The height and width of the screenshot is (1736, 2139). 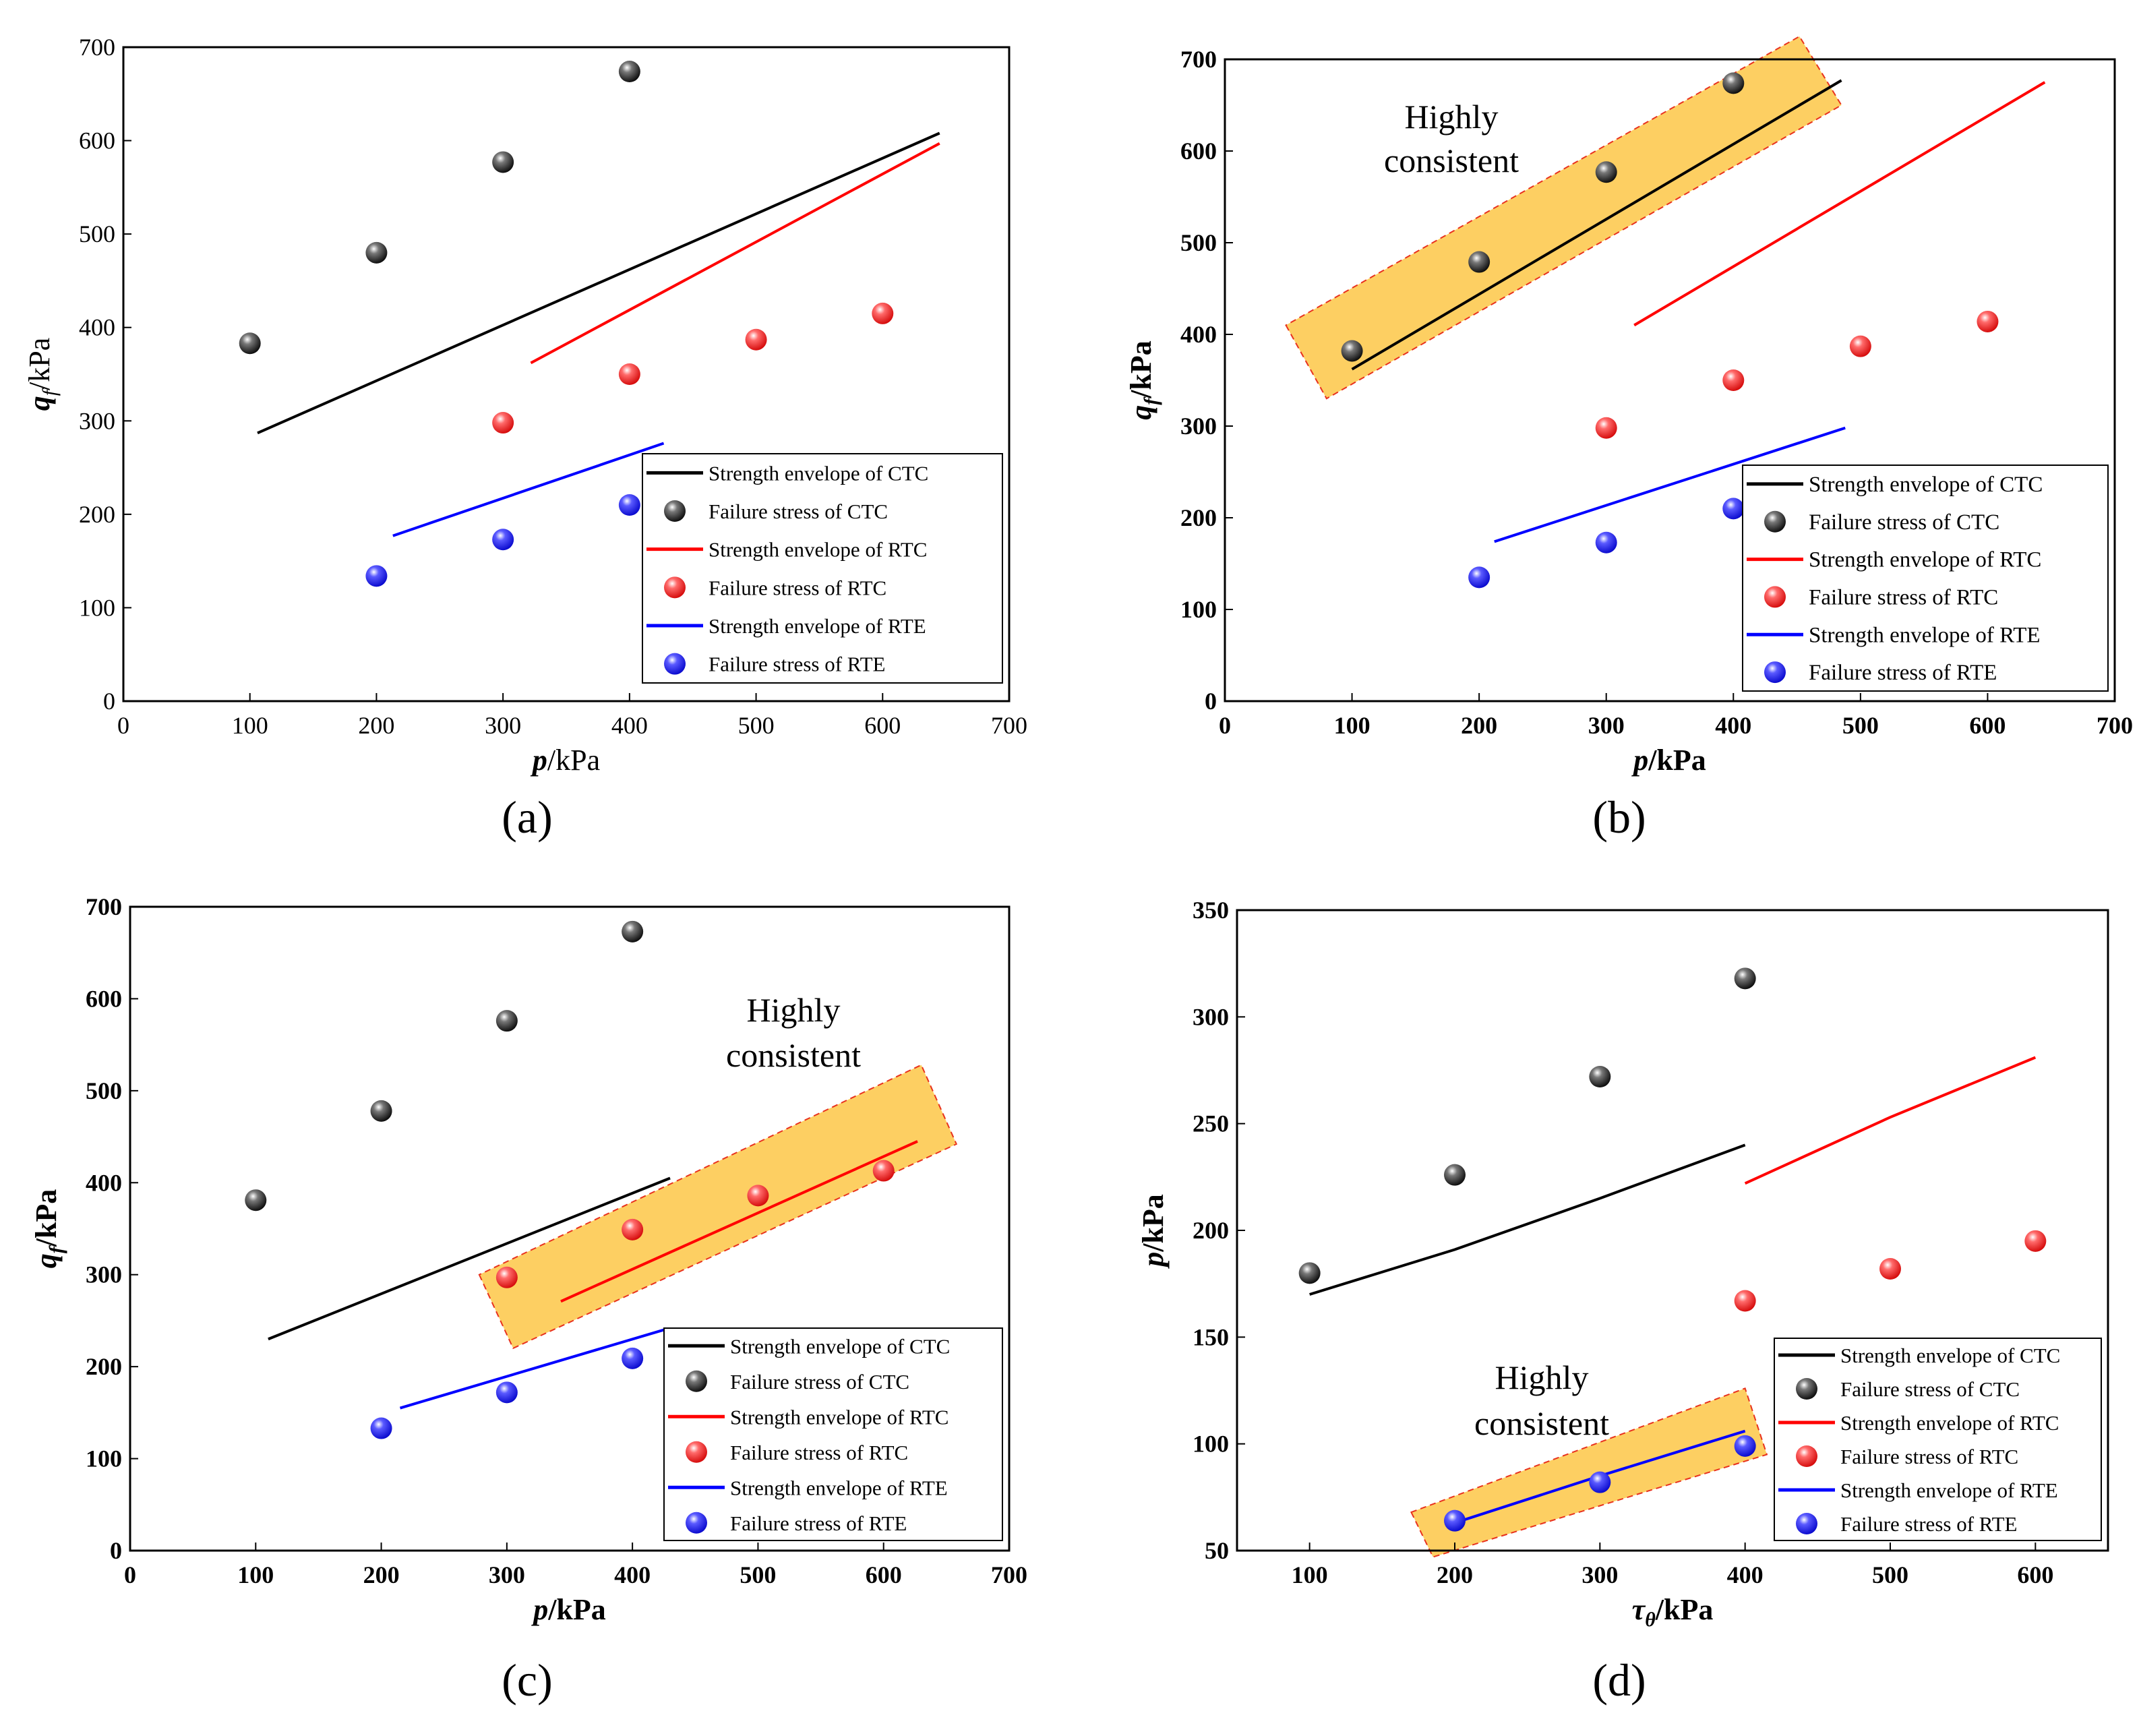 I want to click on y-axis-title: p/kPa, so click(x=1153, y=1231).